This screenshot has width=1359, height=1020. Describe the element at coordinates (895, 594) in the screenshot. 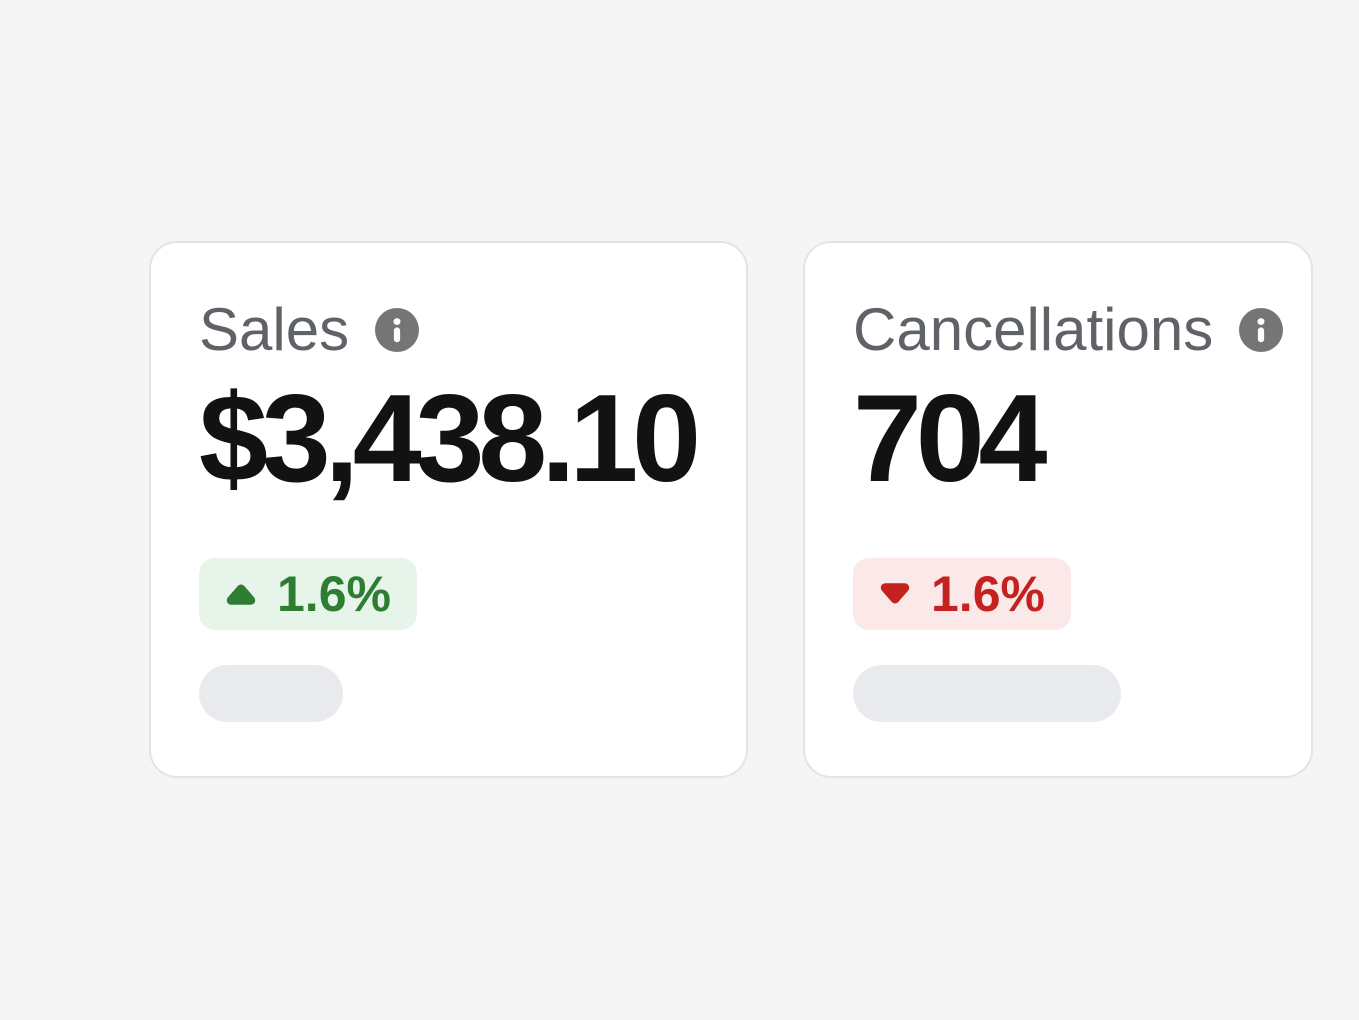

I see `arrow-down-icon` at that location.